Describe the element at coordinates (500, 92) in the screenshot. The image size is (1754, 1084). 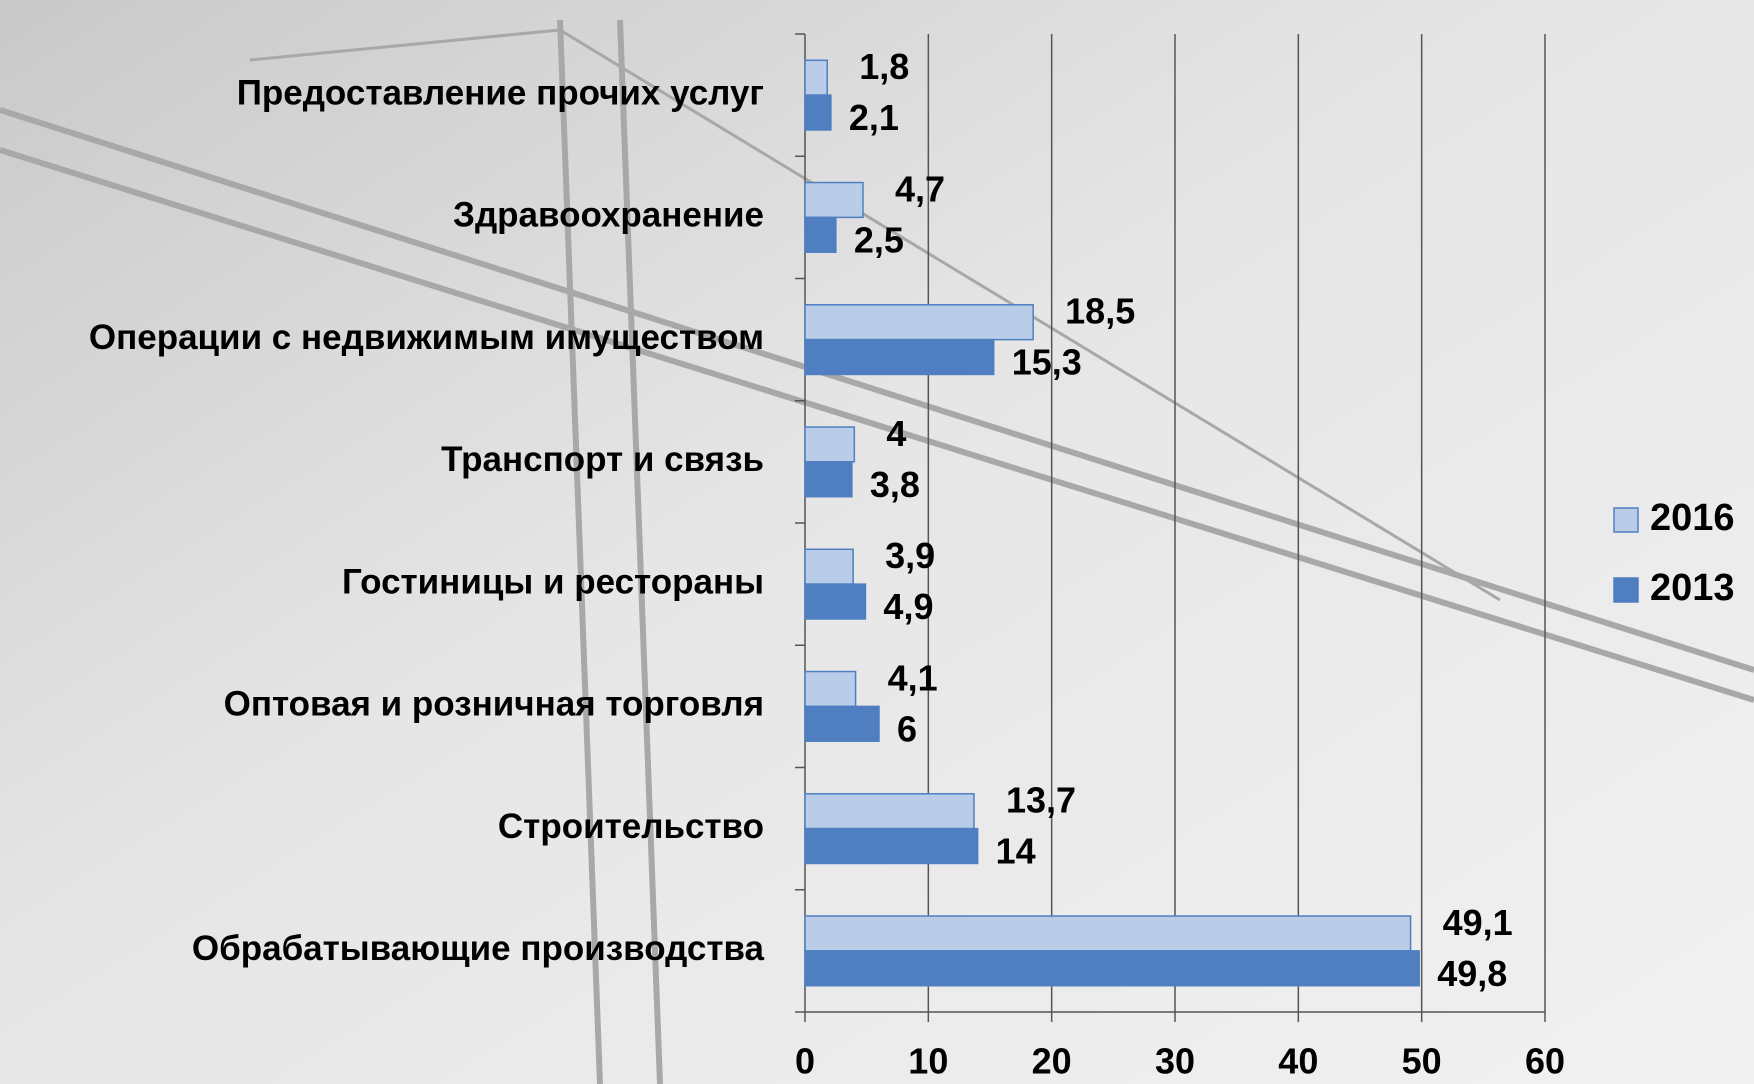
I see `category-label: Предоставление прочих услуг` at that location.